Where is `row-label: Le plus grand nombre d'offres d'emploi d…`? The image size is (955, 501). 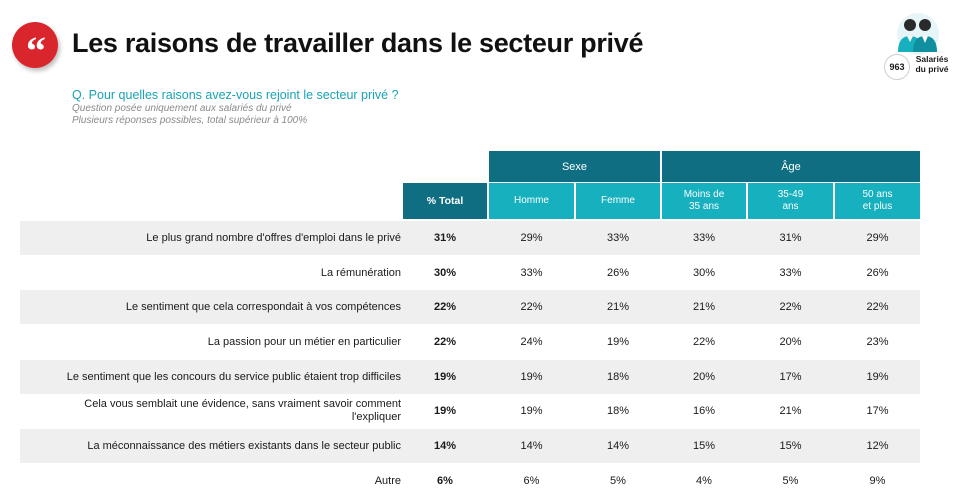 row-label: Le plus grand nombre d'offres d'emploi d… is located at coordinates (273, 237).